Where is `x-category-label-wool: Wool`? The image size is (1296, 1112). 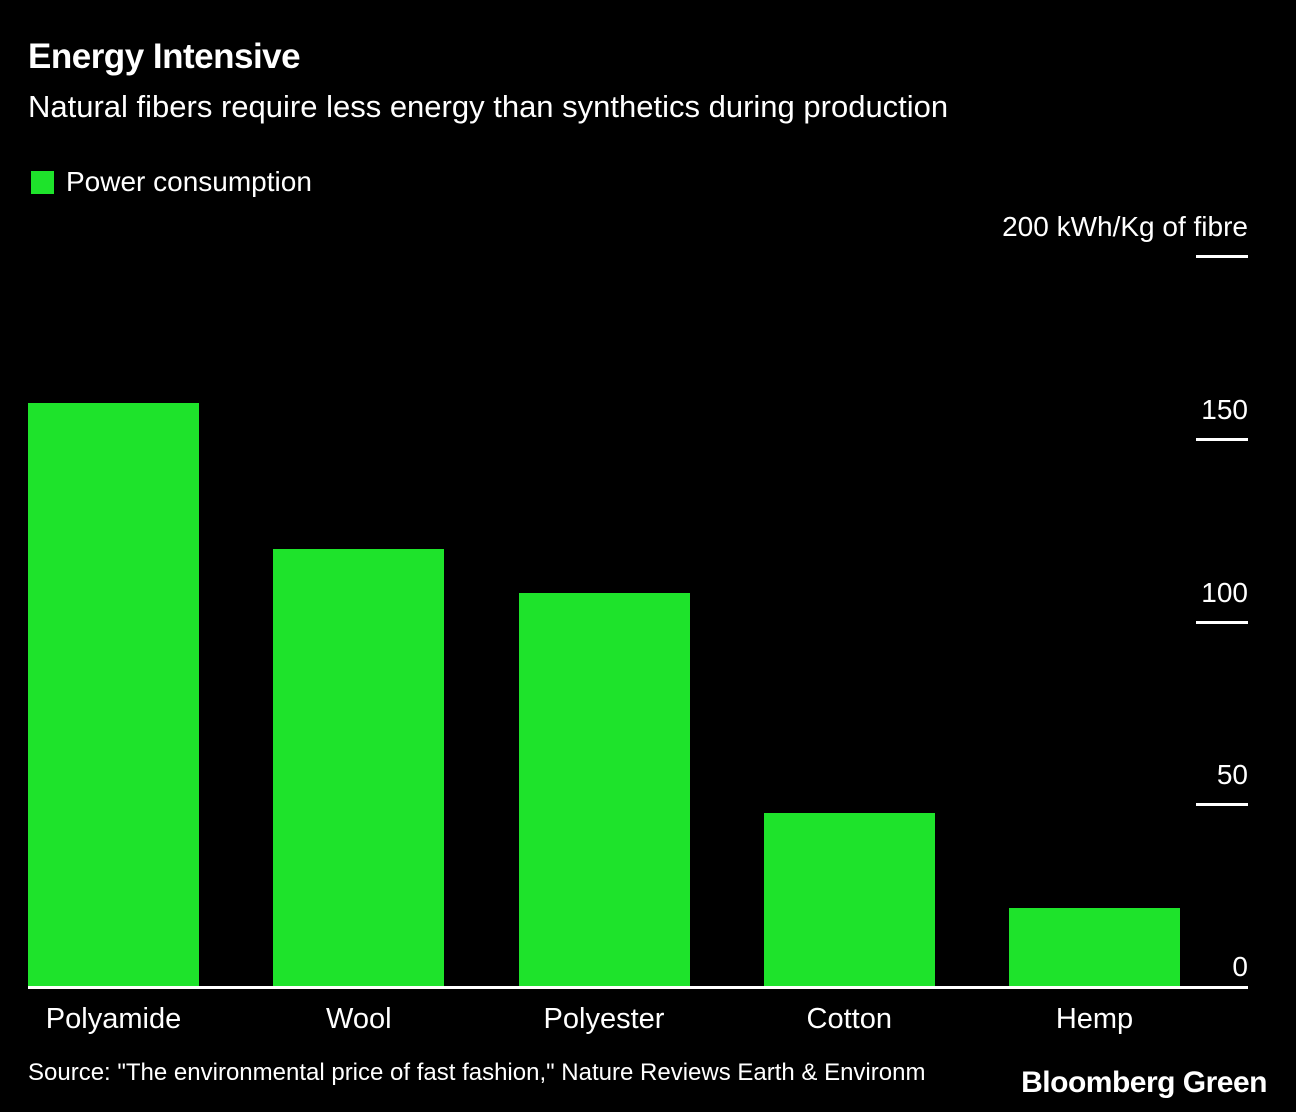
x-category-label-wool: Wool is located at coordinates (358, 1019).